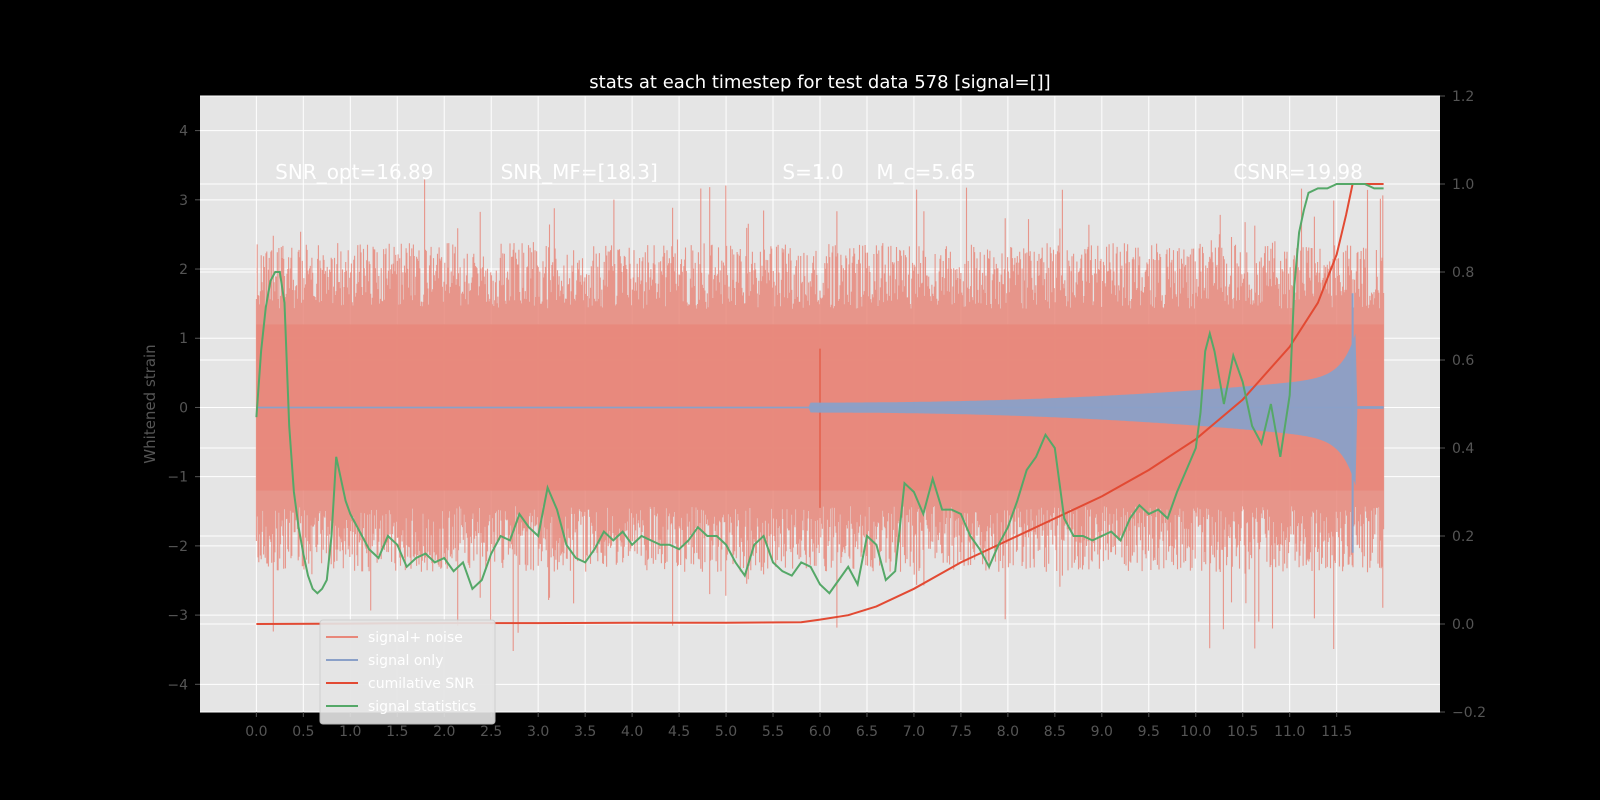  I want to click on x-tick-label: 1.5, so click(397, 732).